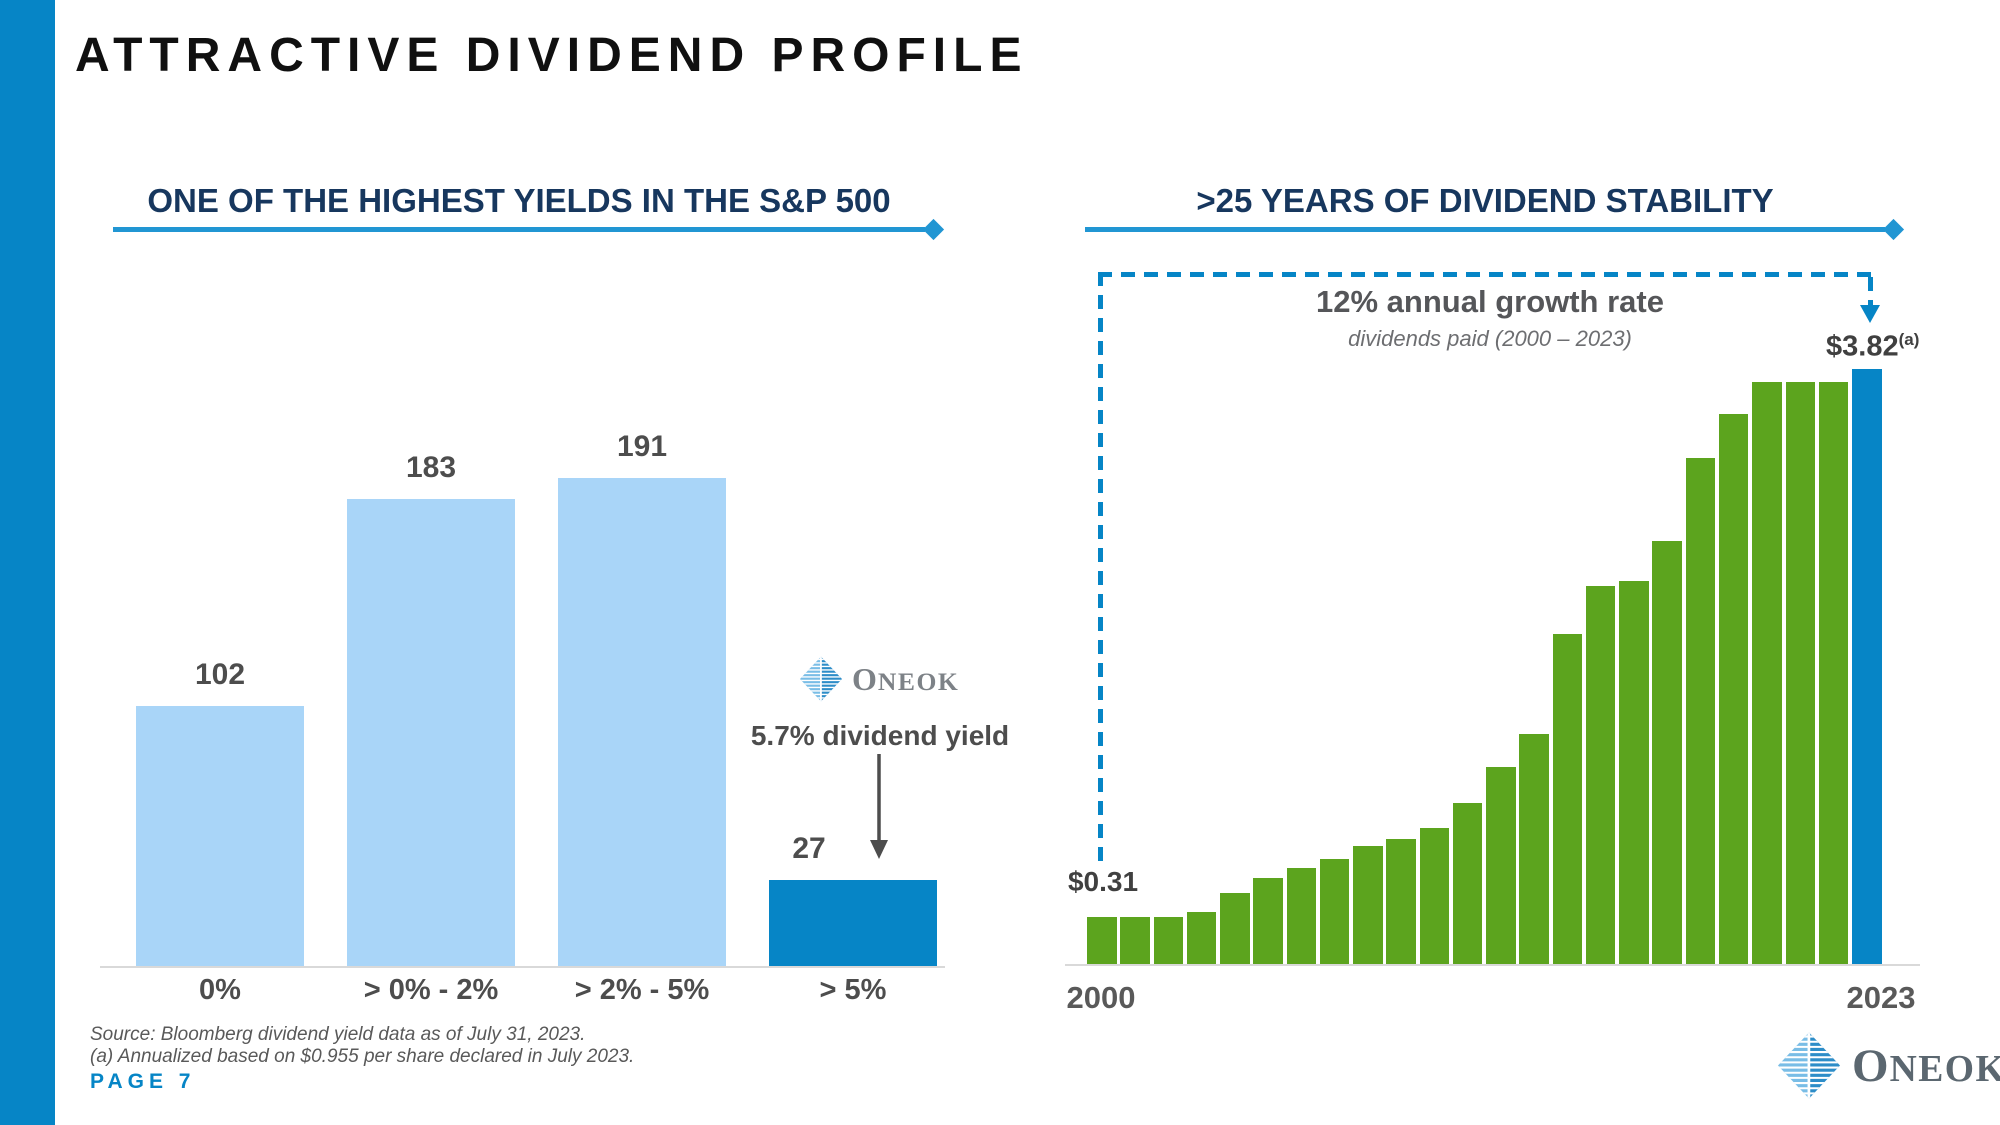 The height and width of the screenshot is (1125, 2000). Describe the element at coordinates (1567, 799) in the screenshot. I see `dividend-bar-2014` at that location.